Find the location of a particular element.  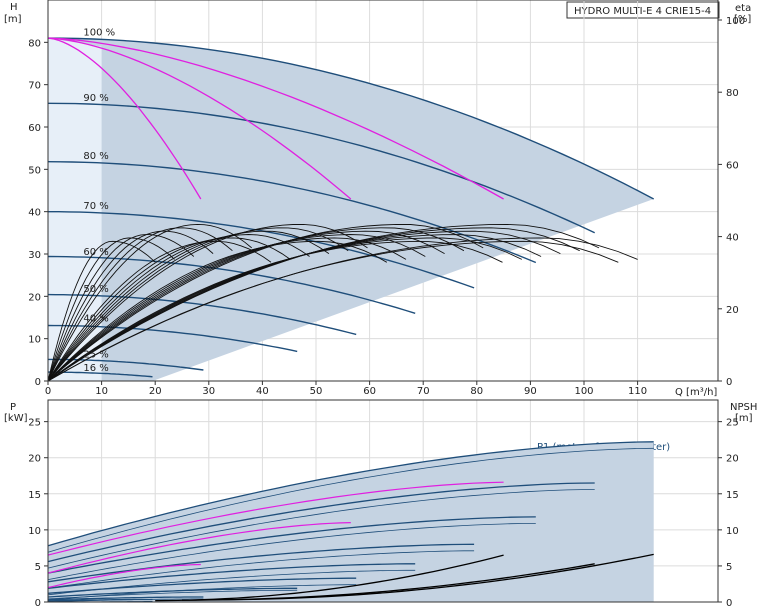

head-x-tick-label: 0 is located at coordinates (48, 391).